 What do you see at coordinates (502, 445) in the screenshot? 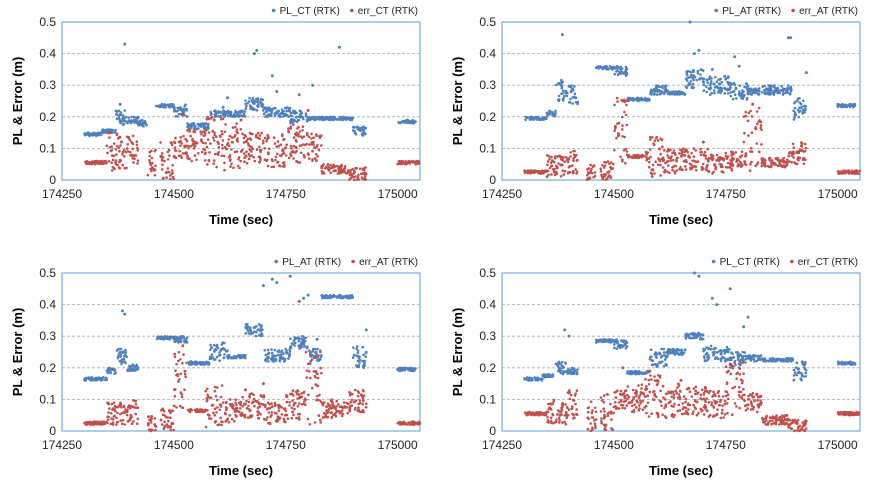
I see `x-tick-label: 174250` at bounding box center [502, 445].